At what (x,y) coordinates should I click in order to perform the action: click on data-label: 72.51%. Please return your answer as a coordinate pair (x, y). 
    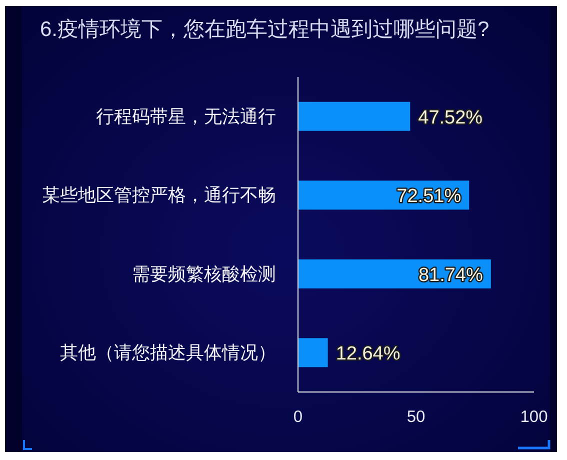
    Looking at the image, I should click on (429, 197).